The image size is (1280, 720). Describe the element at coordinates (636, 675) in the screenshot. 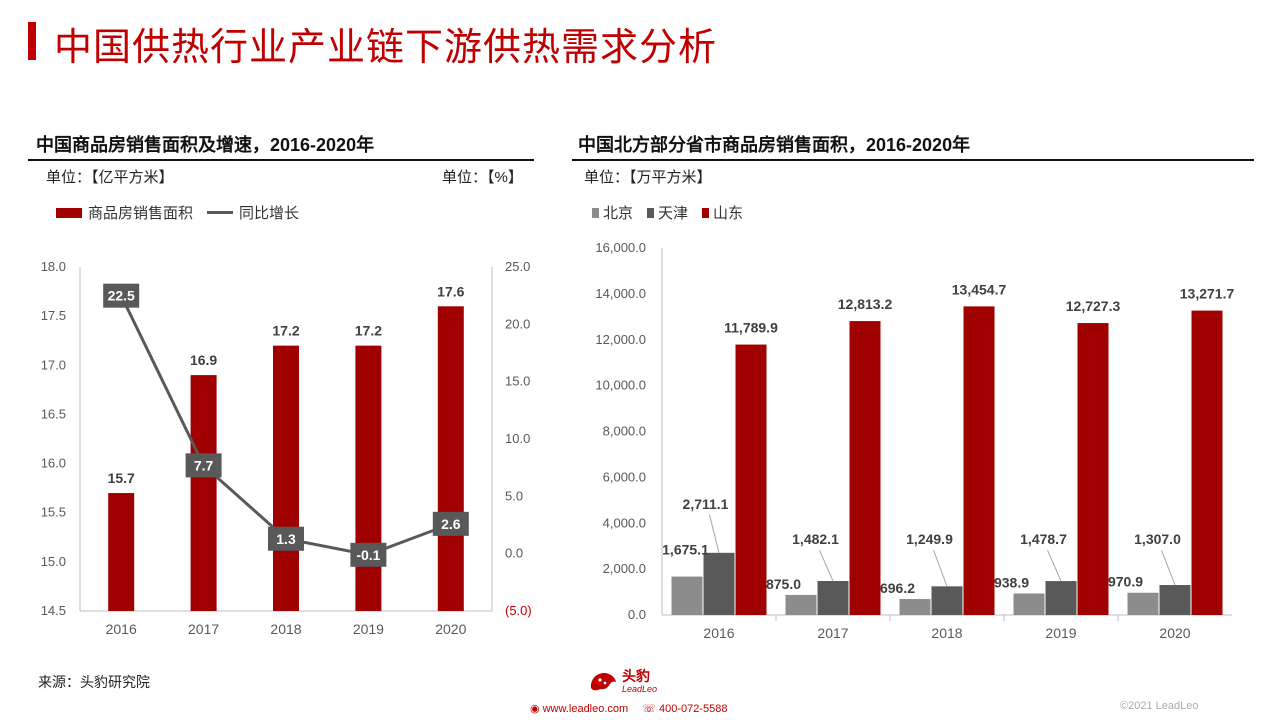

I see `logo-cn-text: 头豹` at that location.